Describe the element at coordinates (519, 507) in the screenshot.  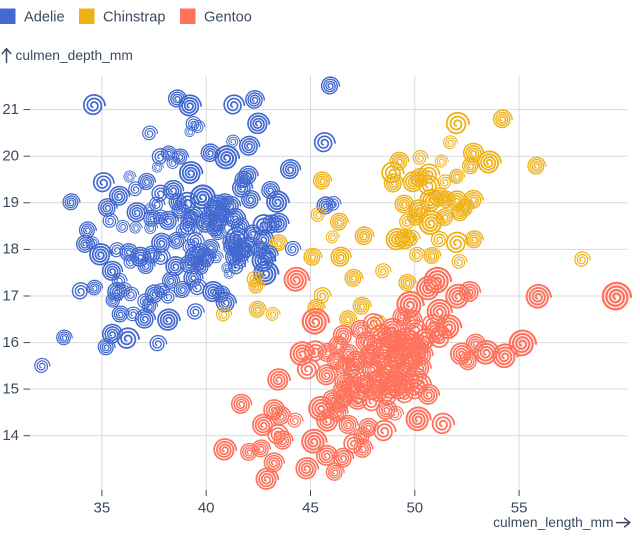
I see `svg-text: 55` at that location.